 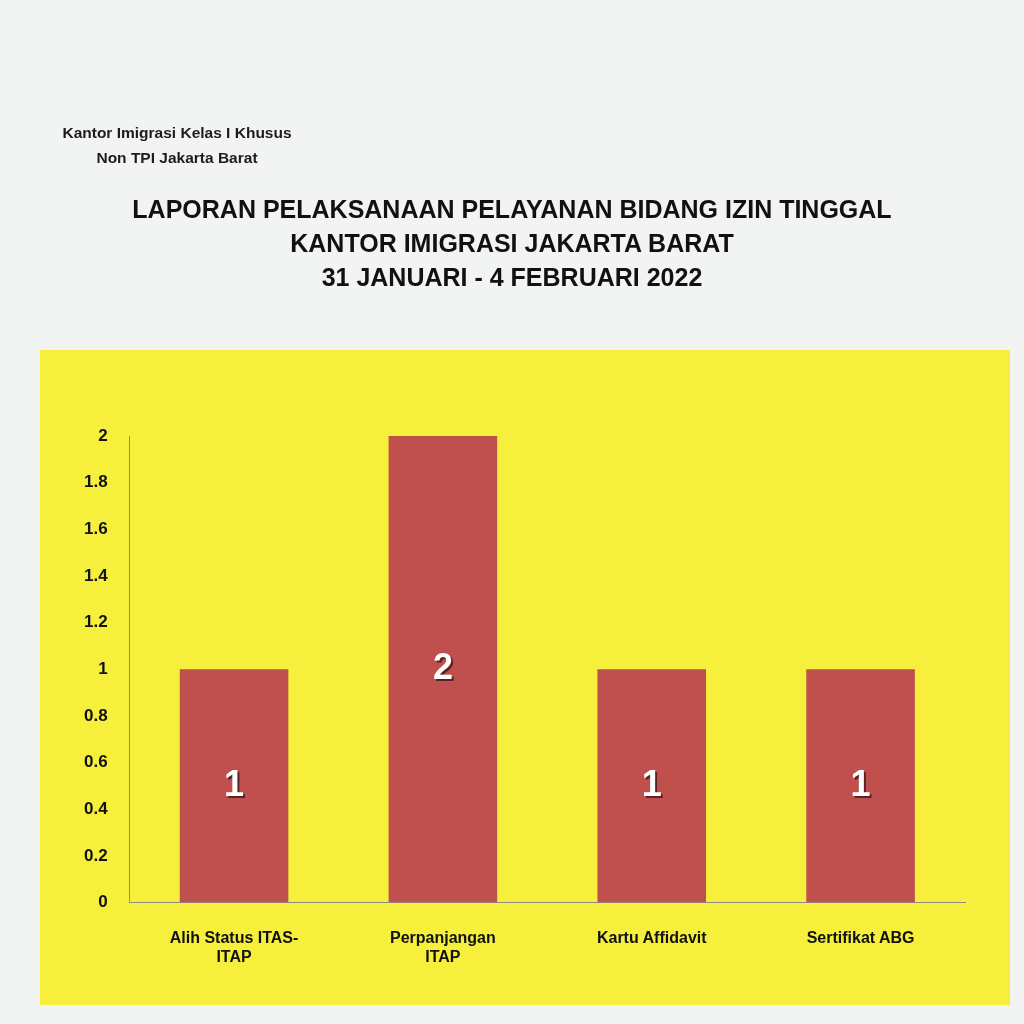 I want to click on y-tick-label: 0.4, so click(x=96, y=808).